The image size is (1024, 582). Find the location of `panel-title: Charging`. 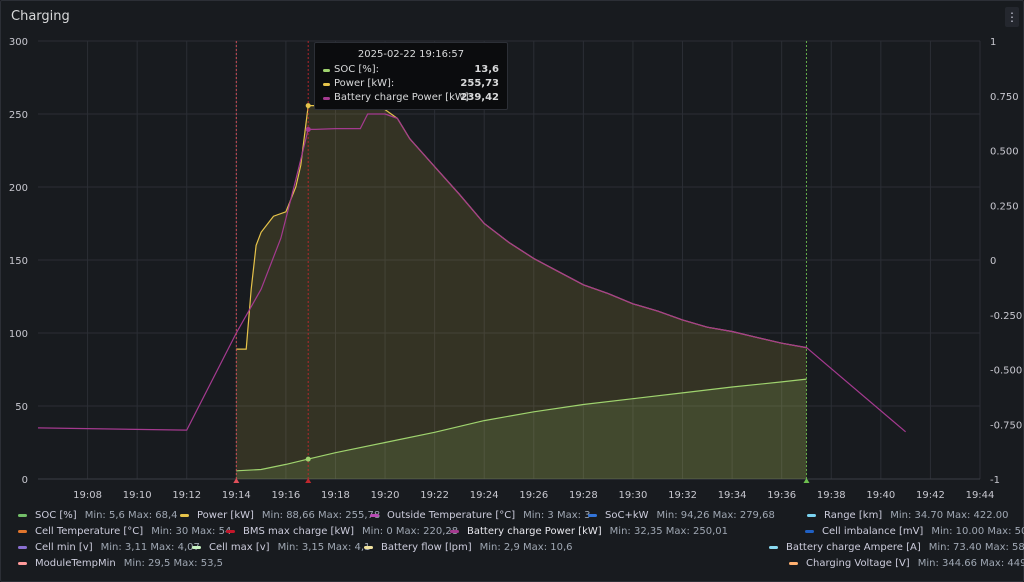

panel-title: Charging is located at coordinates (40, 16).